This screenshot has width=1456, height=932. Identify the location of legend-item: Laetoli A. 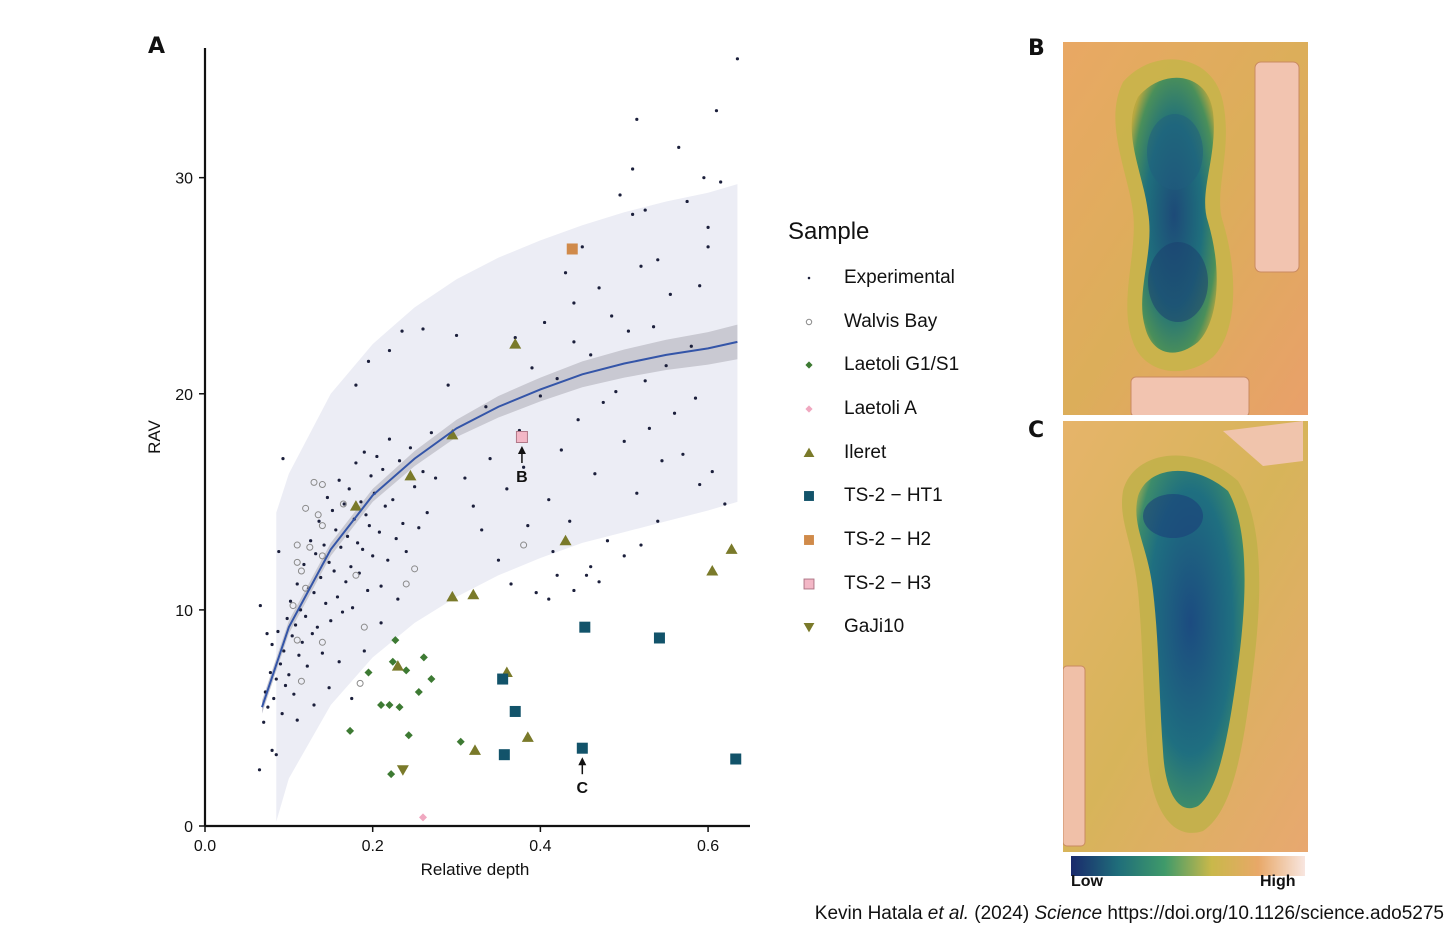
(873, 409).